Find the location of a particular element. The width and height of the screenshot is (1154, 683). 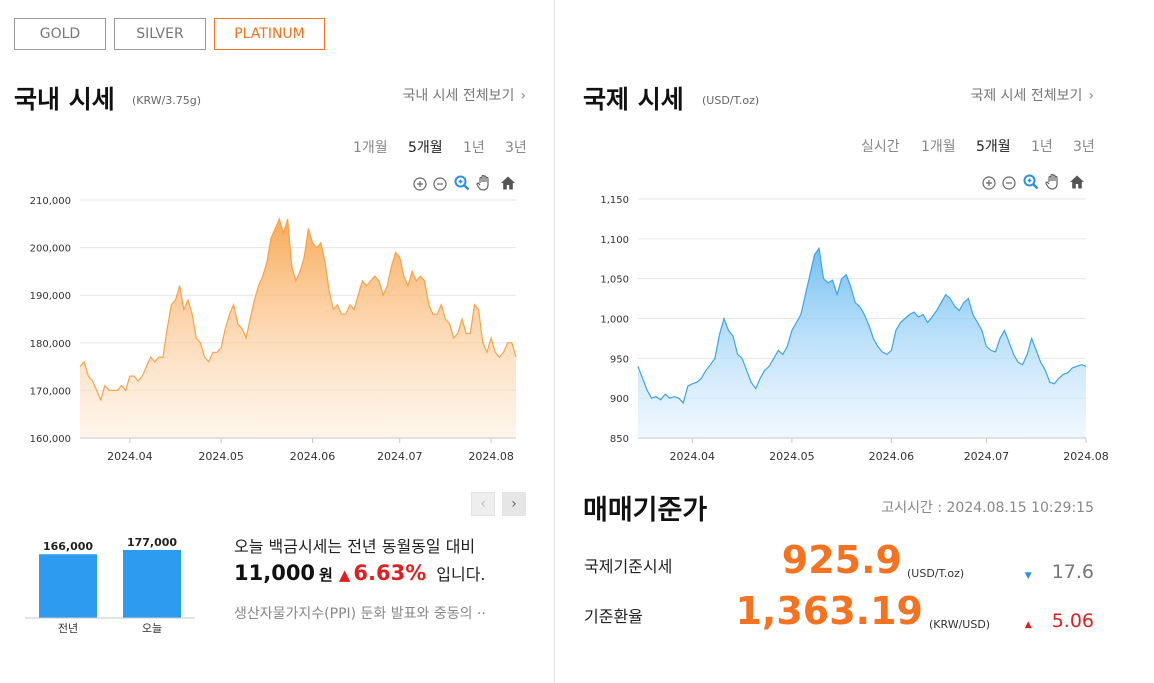

domestic-unit: (KRW/3.75g) is located at coordinates (167, 100).